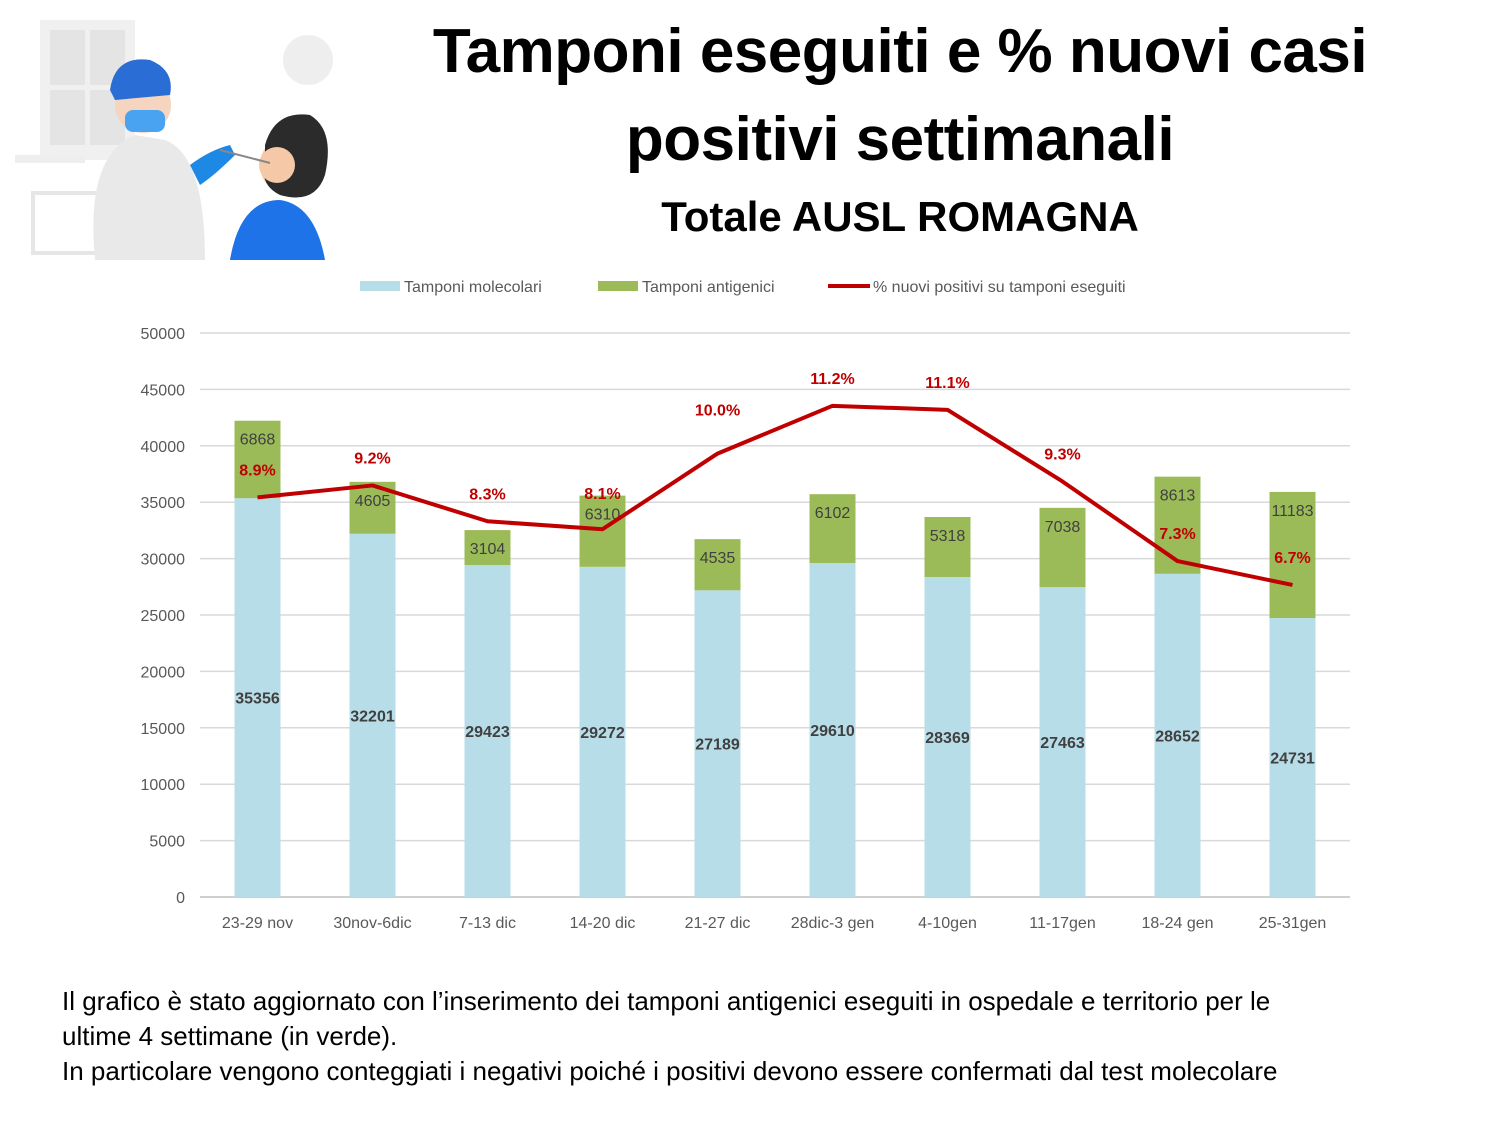 The width and height of the screenshot is (1500, 1125). What do you see at coordinates (900, 216) in the screenshot?
I see `subtitle: Totale AUSL ROMAGNA` at bounding box center [900, 216].